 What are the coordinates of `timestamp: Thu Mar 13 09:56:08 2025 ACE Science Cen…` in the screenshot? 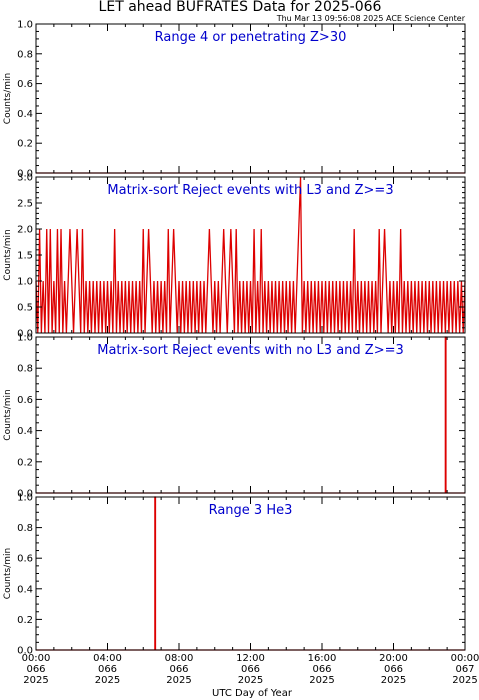 It's located at (371, 18).